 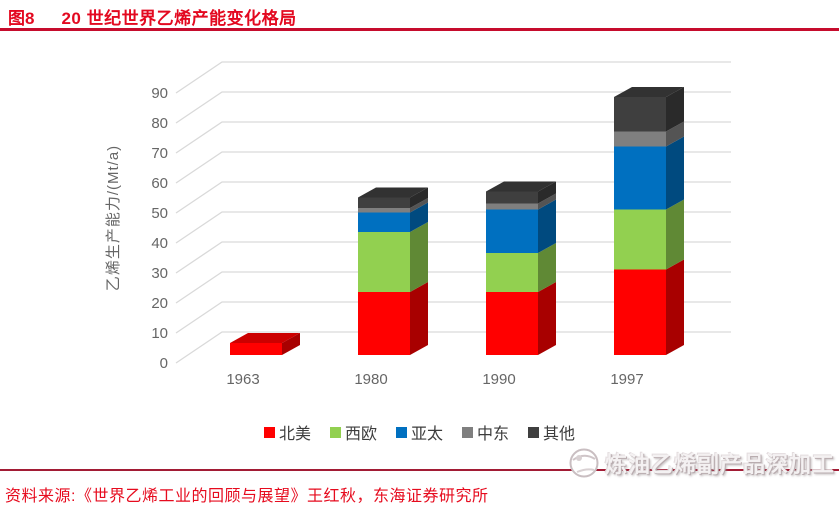 I want to click on x-tick-label: 1990, so click(x=498, y=379).